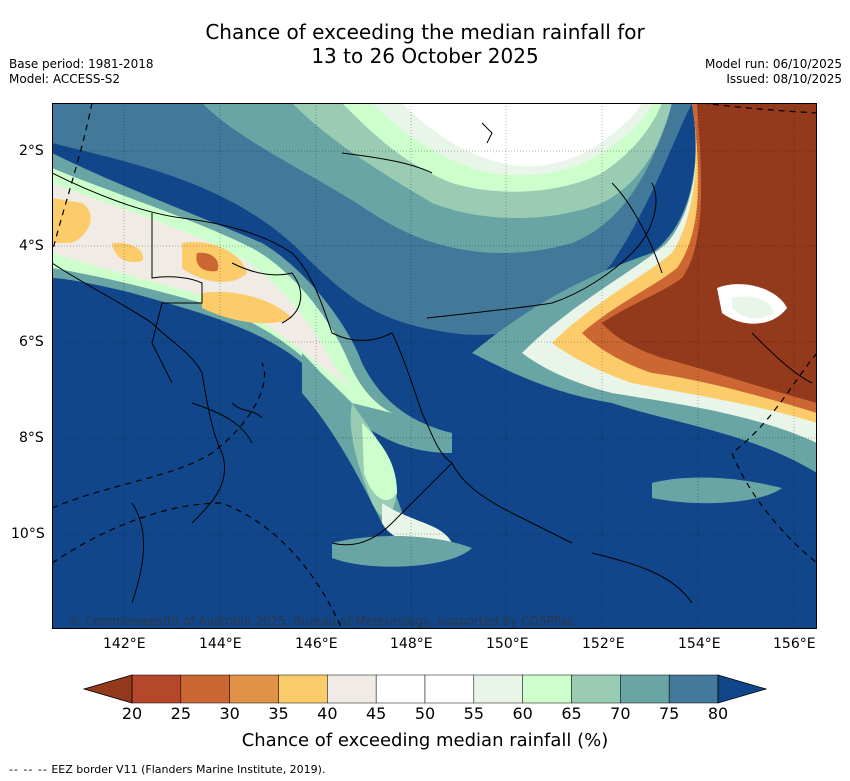 The height and width of the screenshot is (781, 850). I want to click on colorbar-tick-label: 25, so click(180, 713).